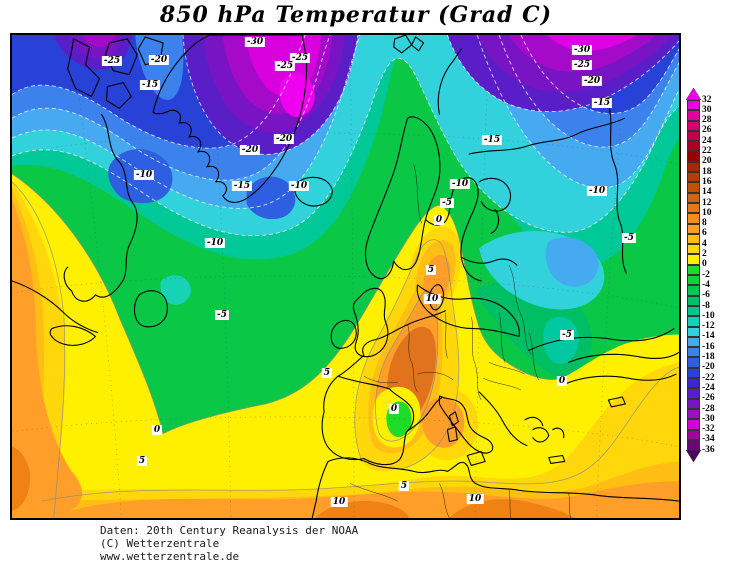 Image resolution: width=732 pixels, height=566 pixels. Describe the element at coordinates (707, 171) in the screenshot. I see `colorbar-tick-label: 18` at that location.